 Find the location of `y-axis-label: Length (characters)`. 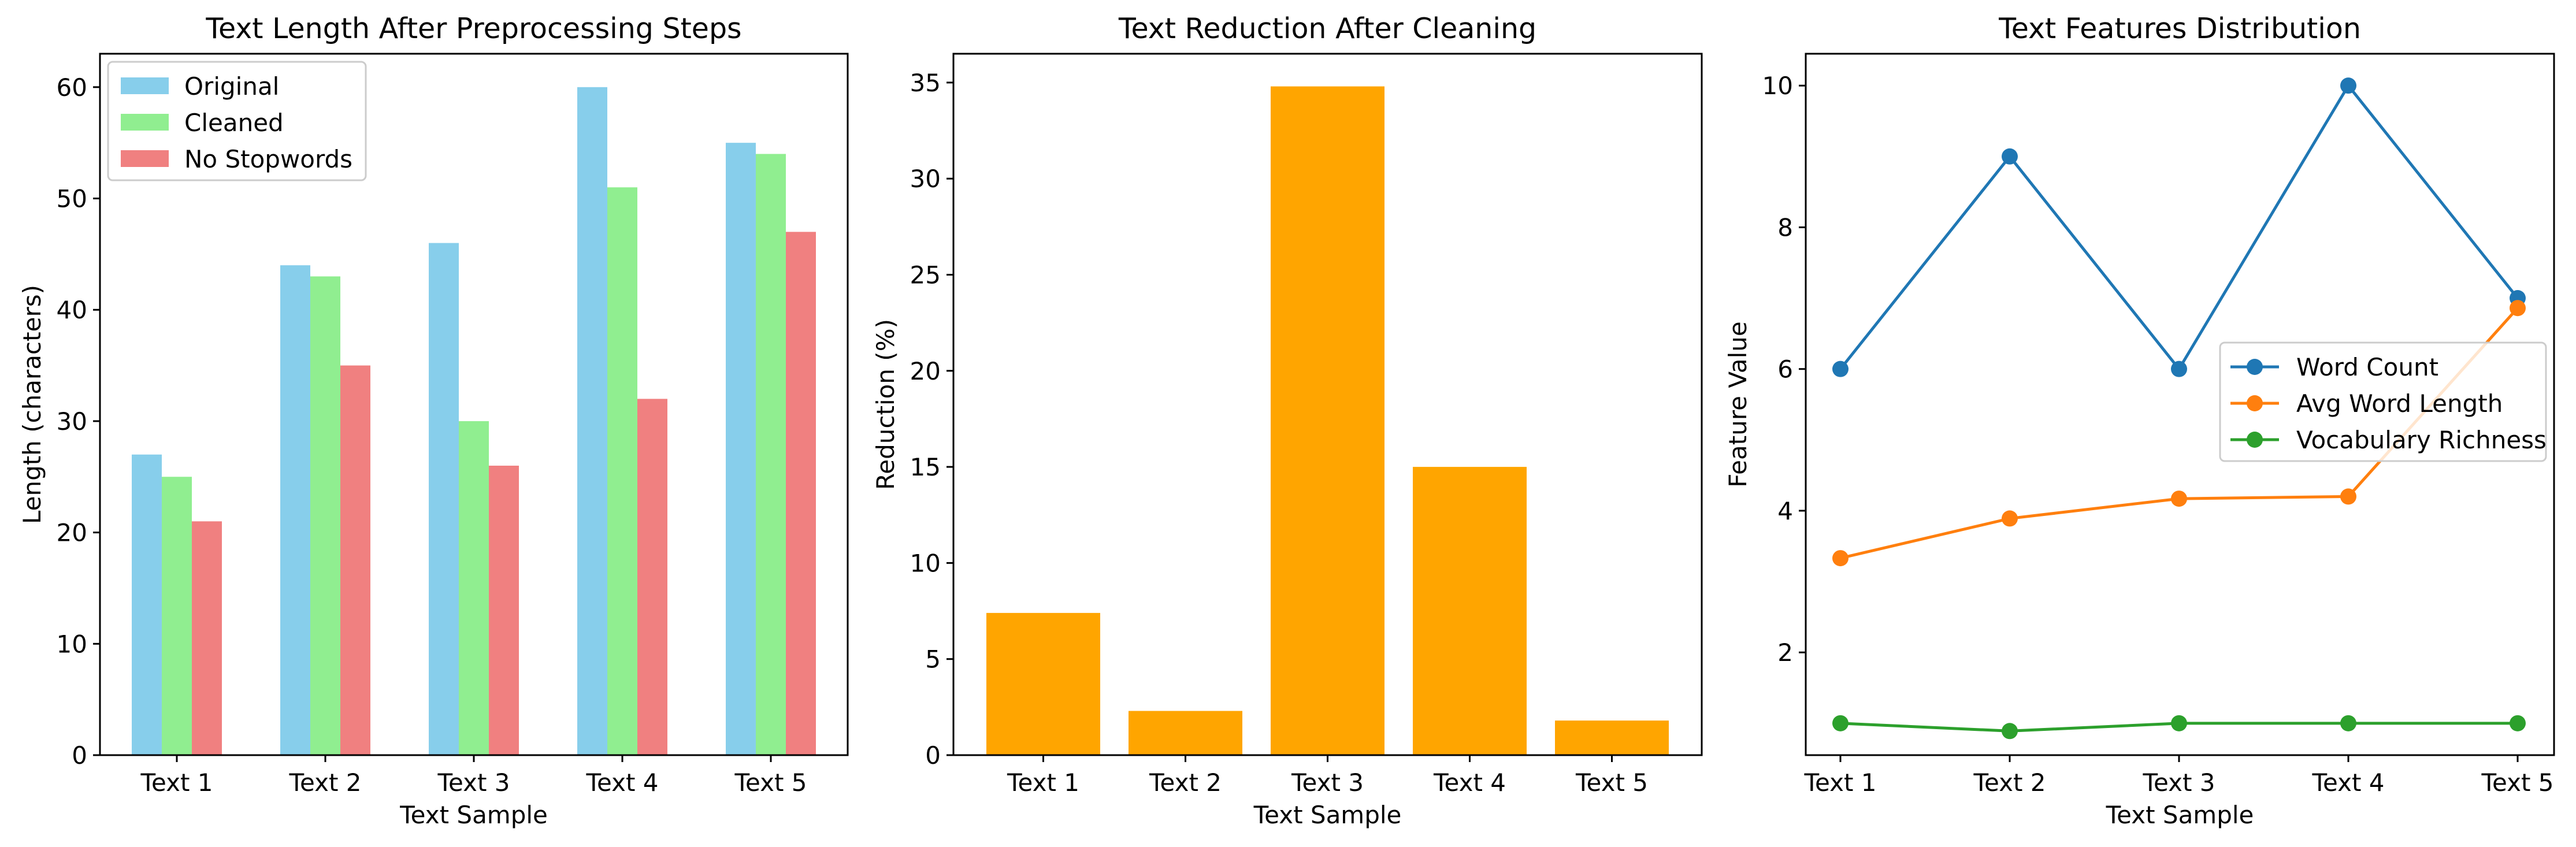

y-axis-label: Length (characters) is located at coordinates (32, 404).